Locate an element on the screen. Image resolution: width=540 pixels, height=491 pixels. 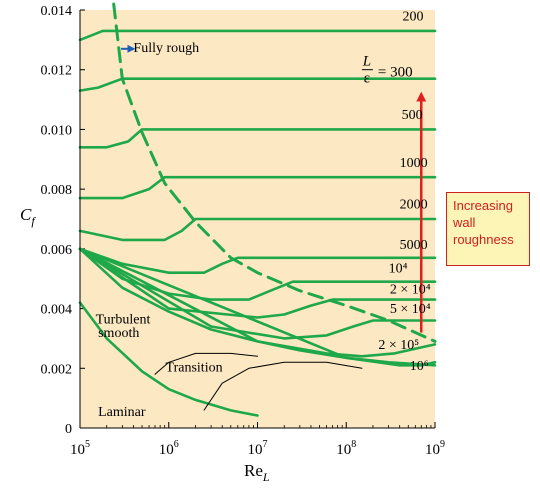
y-tick-label: 0.012 is located at coordinates (57, 71).